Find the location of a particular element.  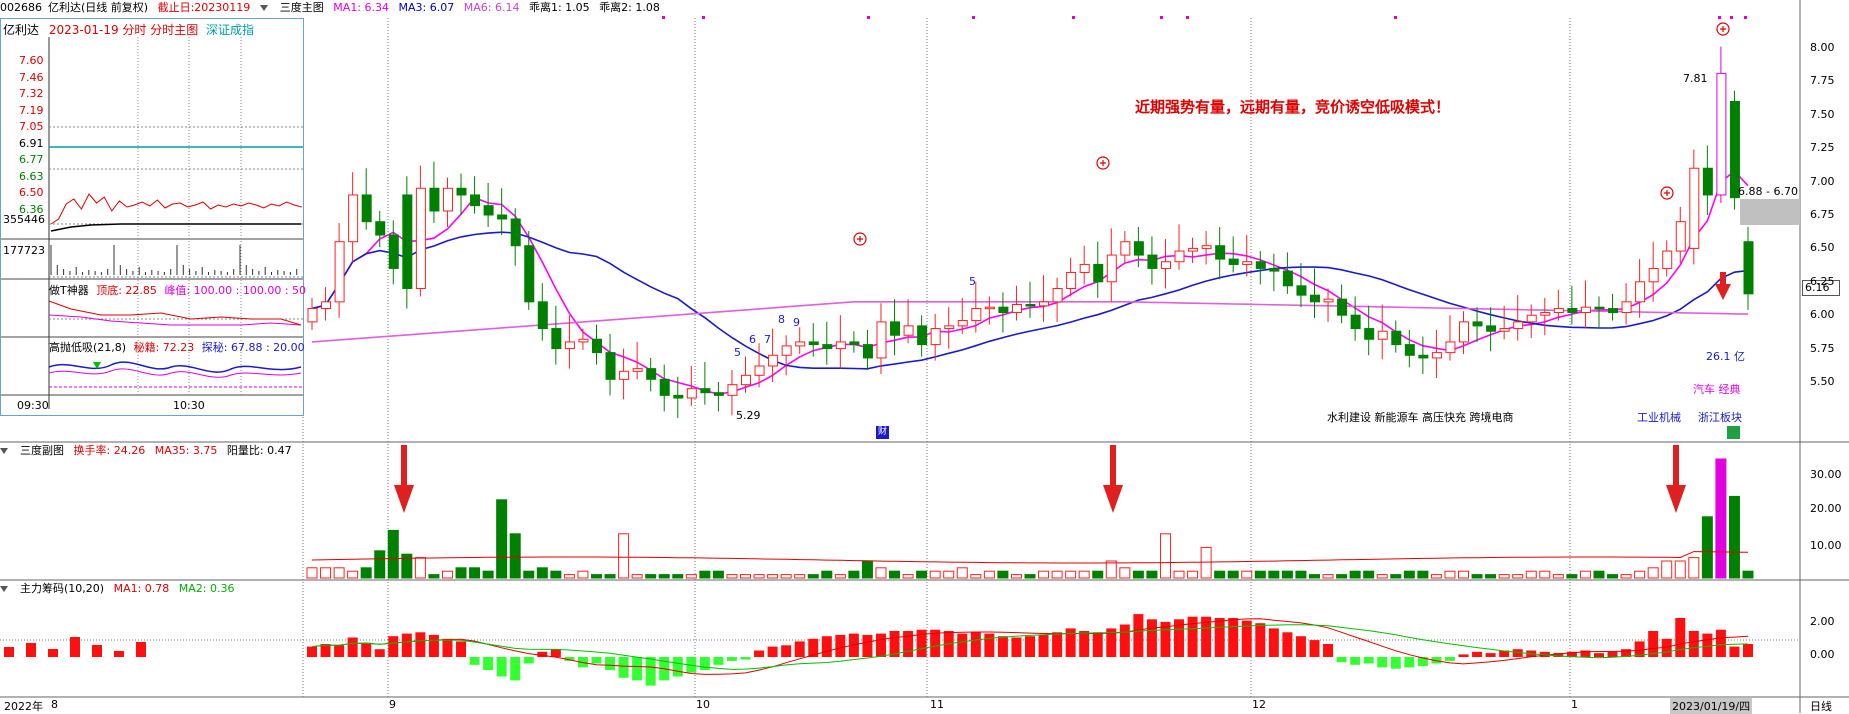

inset-title-row: 亿利达 2023-01-19 分时 分时主图 深证成指 is located at coordinates (128, 29).